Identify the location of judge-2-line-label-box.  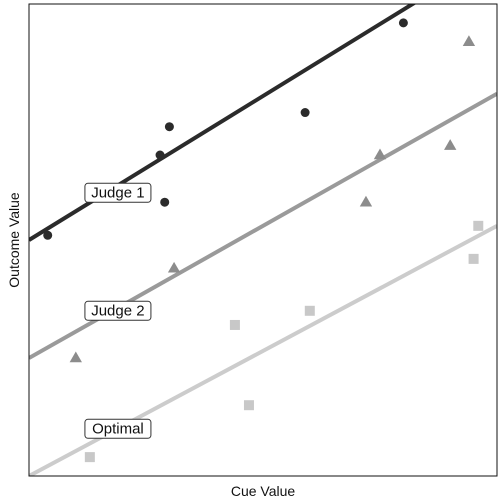
(118, 310).